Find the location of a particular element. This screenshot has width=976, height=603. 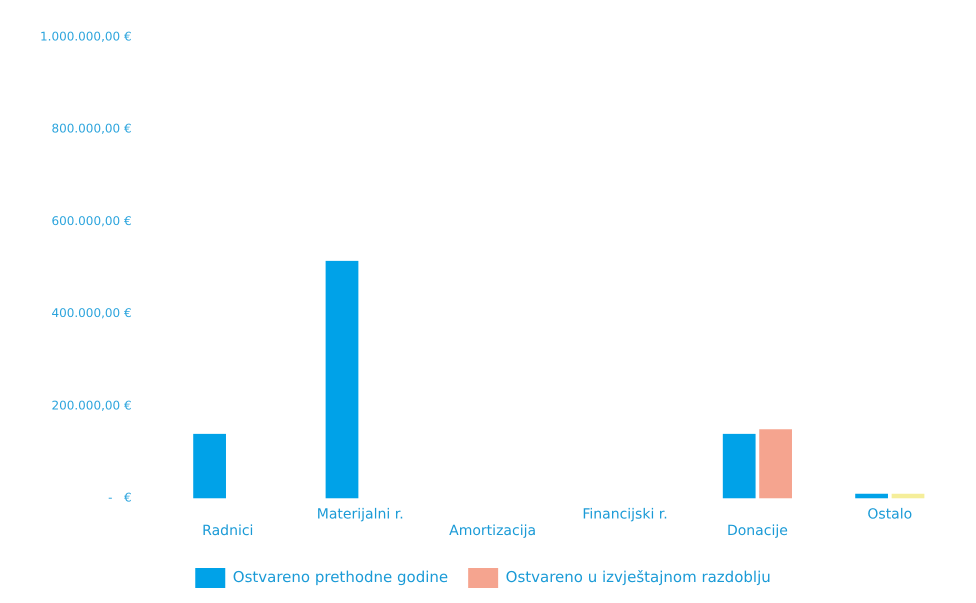

x-tick-label: Amortizacija is located at coordinates (492, 531).